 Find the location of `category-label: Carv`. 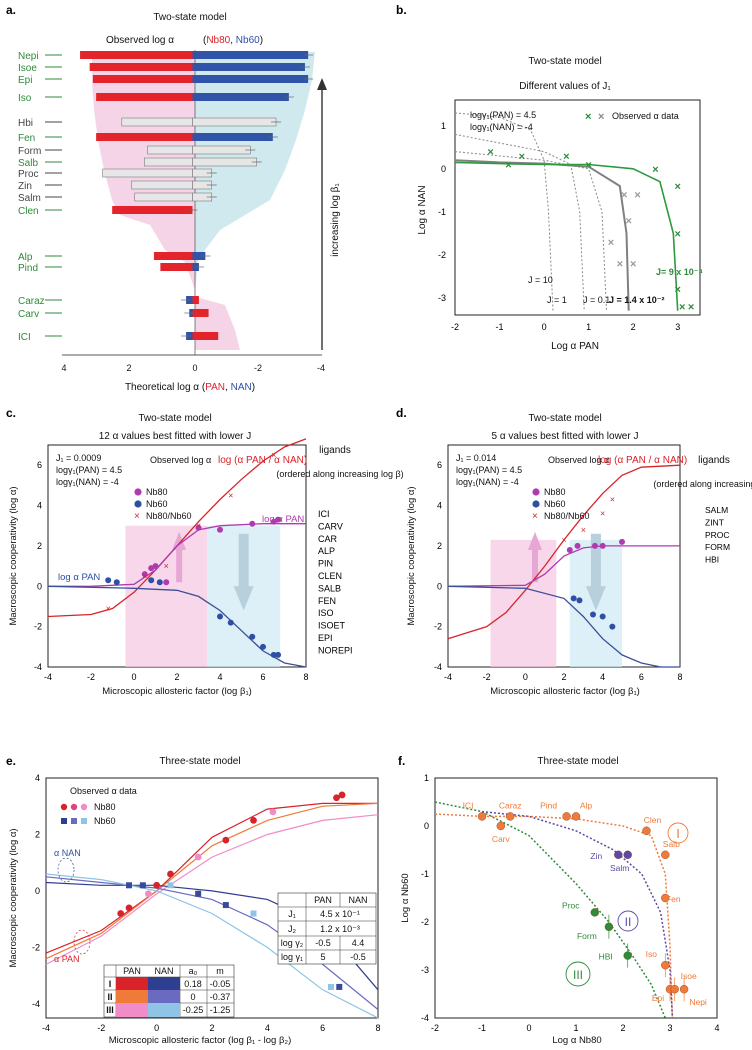

category-label: Carv is located at coordinates (28, 314).